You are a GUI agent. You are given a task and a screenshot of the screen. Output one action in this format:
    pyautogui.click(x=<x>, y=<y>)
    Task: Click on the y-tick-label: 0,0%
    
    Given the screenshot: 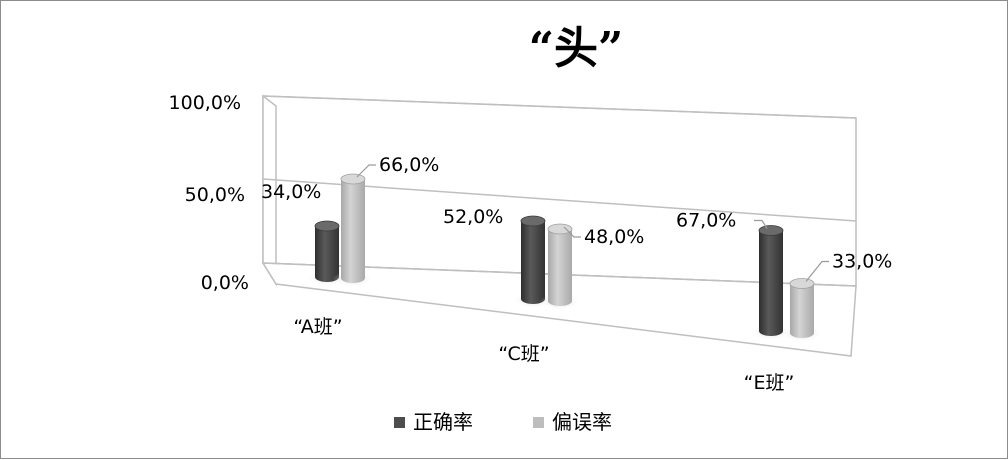 What is the action you would take?
    pyautogui.click(x=225, y=283)
    